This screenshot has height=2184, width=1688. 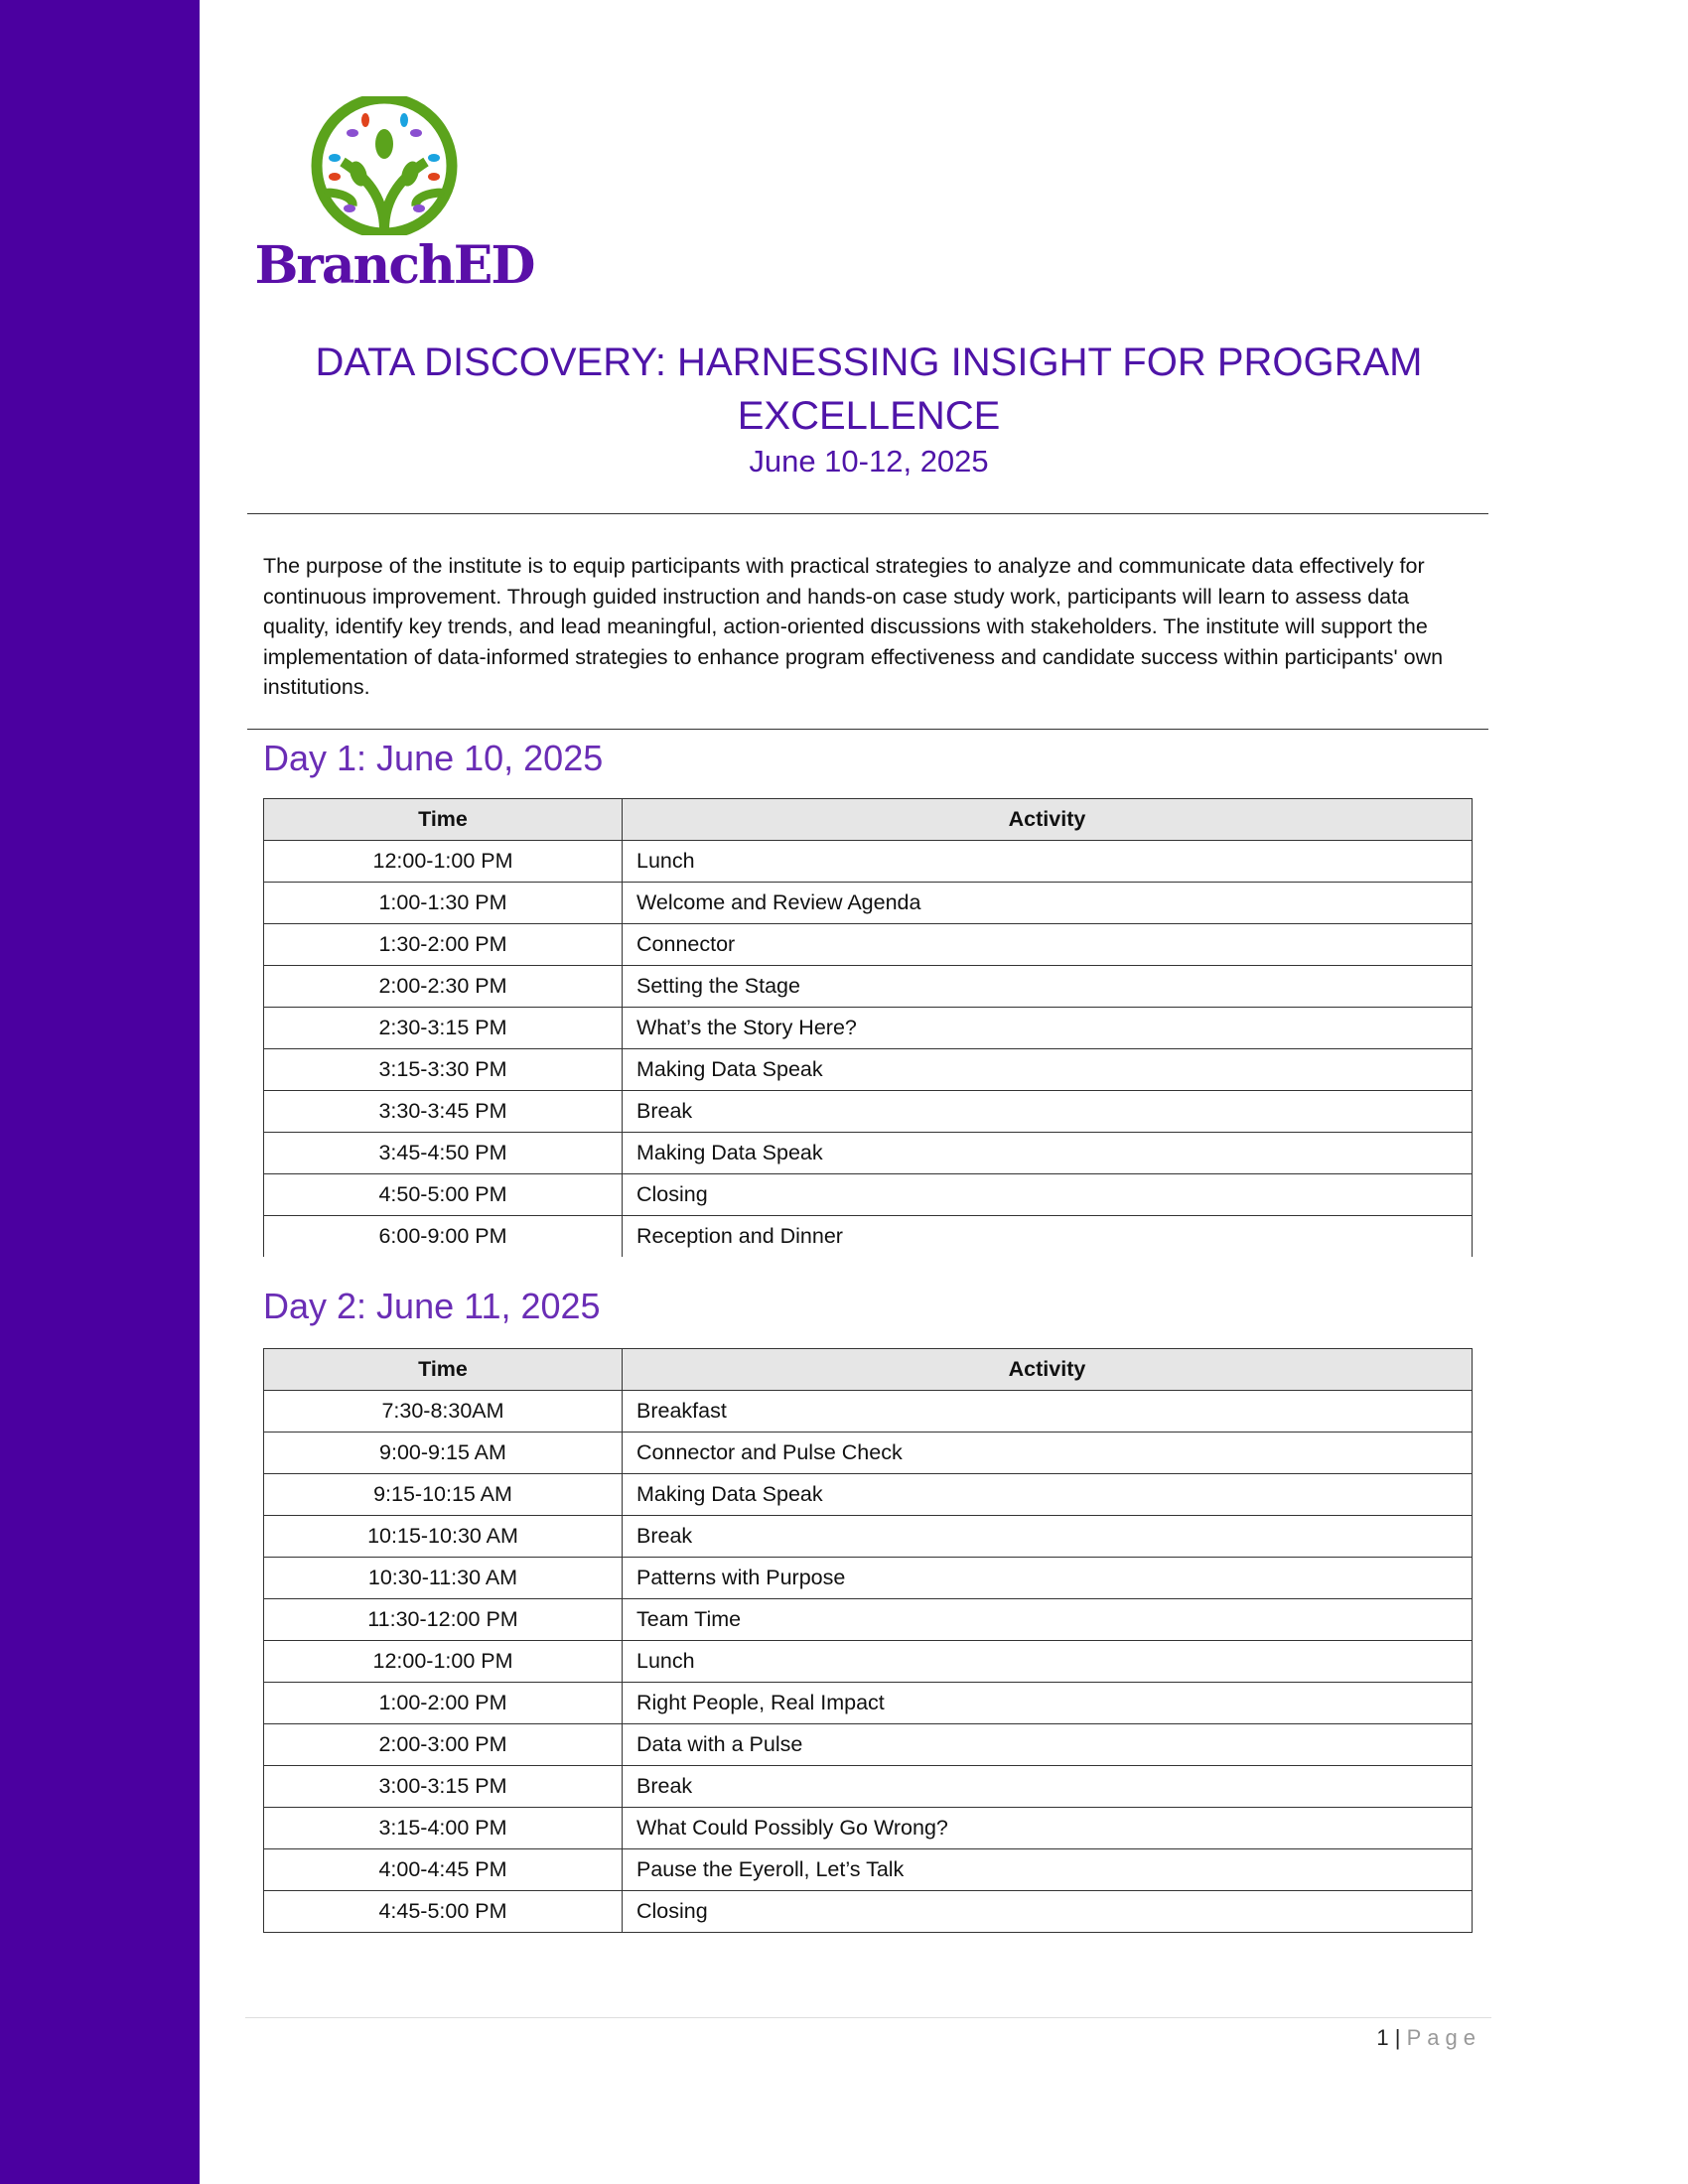 I want to click on activity-cell: Right People, Real Impact, so click(x=1047, y=1703).